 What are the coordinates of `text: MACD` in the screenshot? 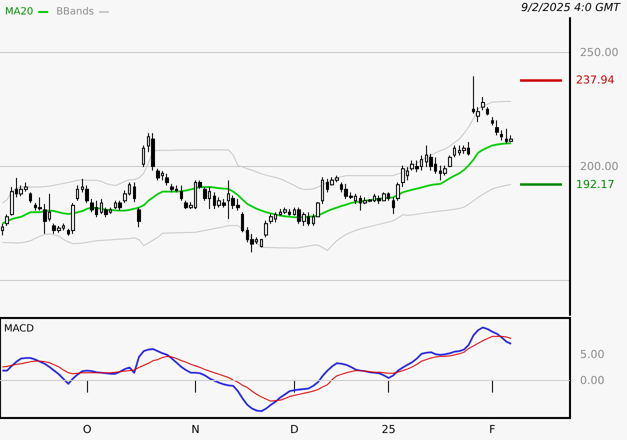 It's located at (19, 329).